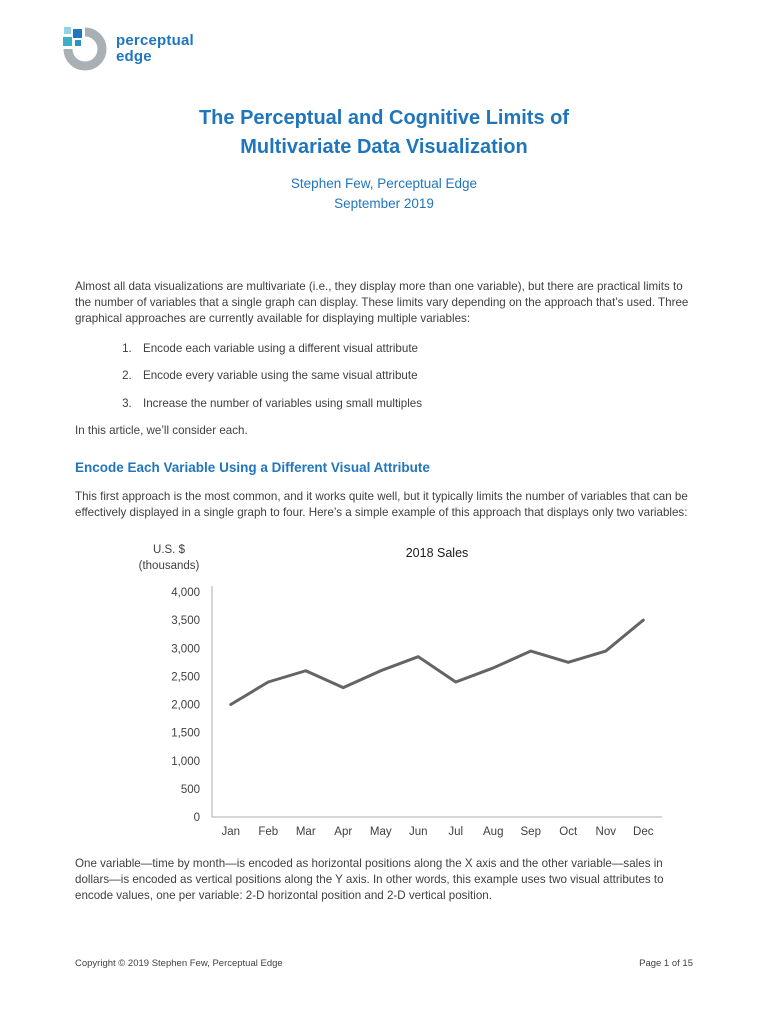 Image resolution: width=768 pixels, height=1024 pixels. Describe the element at coordinates (155, 40) in the screenshot. I see `logo-word-1: perceptual` at that location.